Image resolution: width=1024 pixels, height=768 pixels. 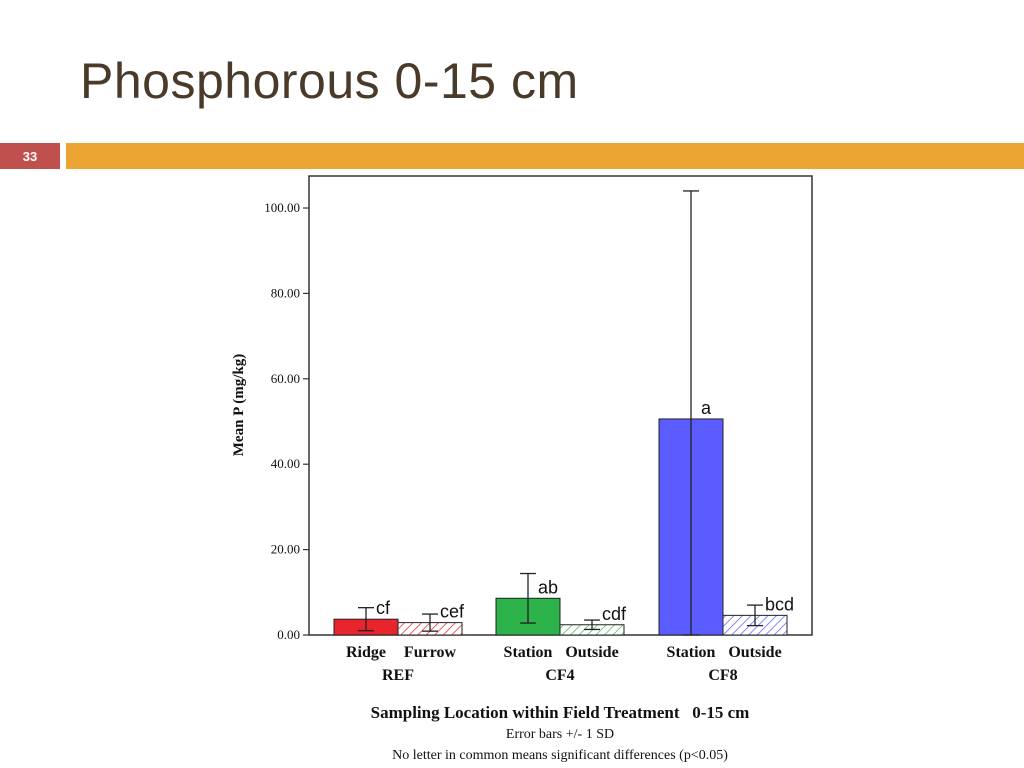 I want to click on y-tick-label: 20.00, so click(x=285, y=549).